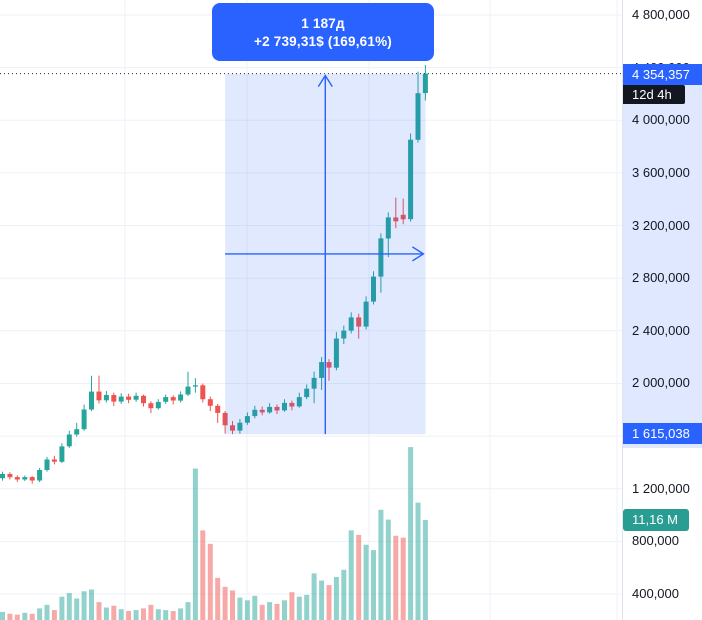  I want to click on price-tick-label: 800,000, so click(655, 540).